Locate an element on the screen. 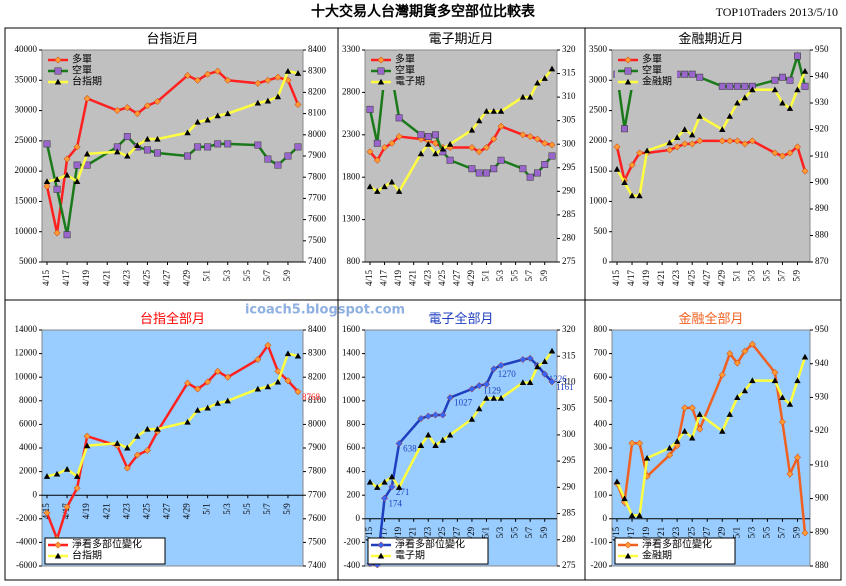 This screenshot has width=846, height=586. y-tick-label: 15000 is located at coordinates (26, 200).